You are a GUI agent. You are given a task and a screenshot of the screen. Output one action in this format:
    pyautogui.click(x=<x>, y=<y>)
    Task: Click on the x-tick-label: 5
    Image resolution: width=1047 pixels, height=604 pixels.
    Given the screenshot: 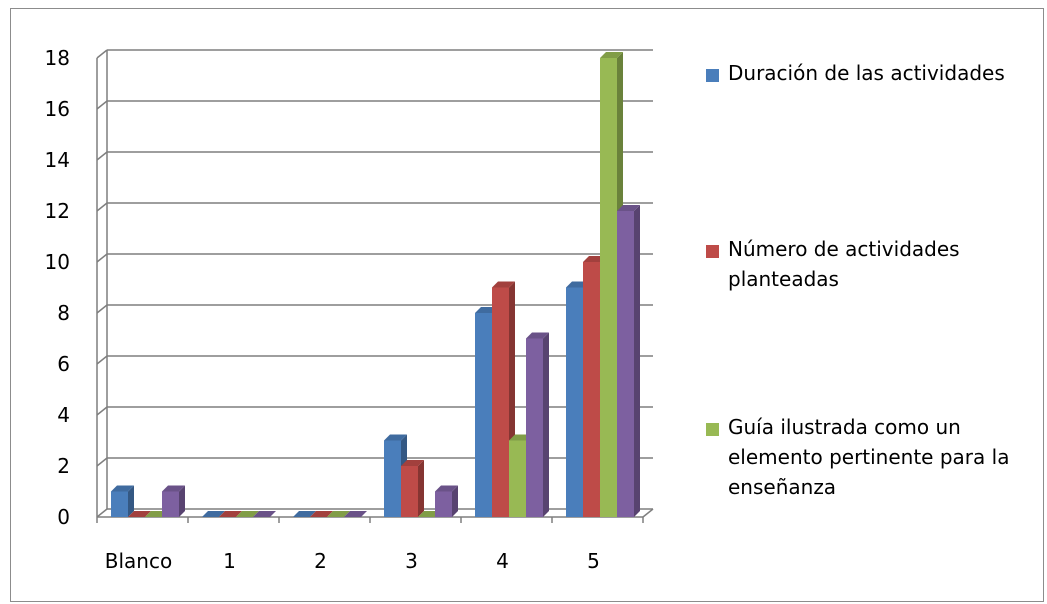 What is the action you would take?
    pyautogui.click(x=593, y=561)
    